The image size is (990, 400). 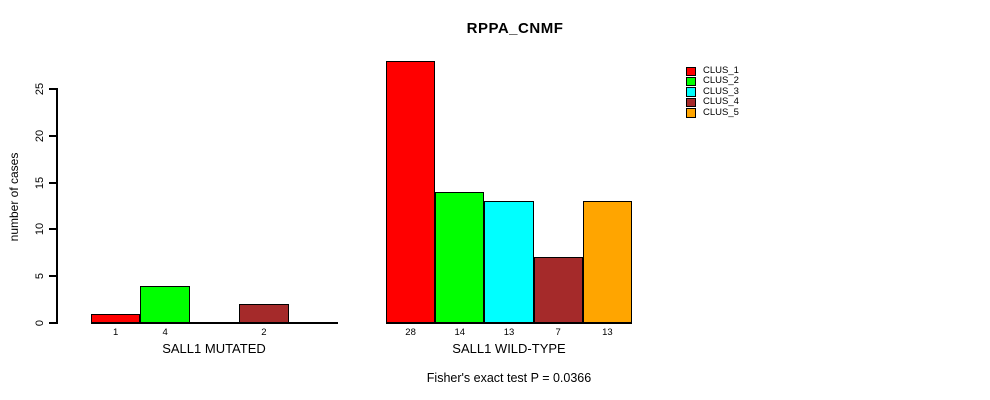 I want to click on y-tick-label: 10, so click(x=40, y=229).